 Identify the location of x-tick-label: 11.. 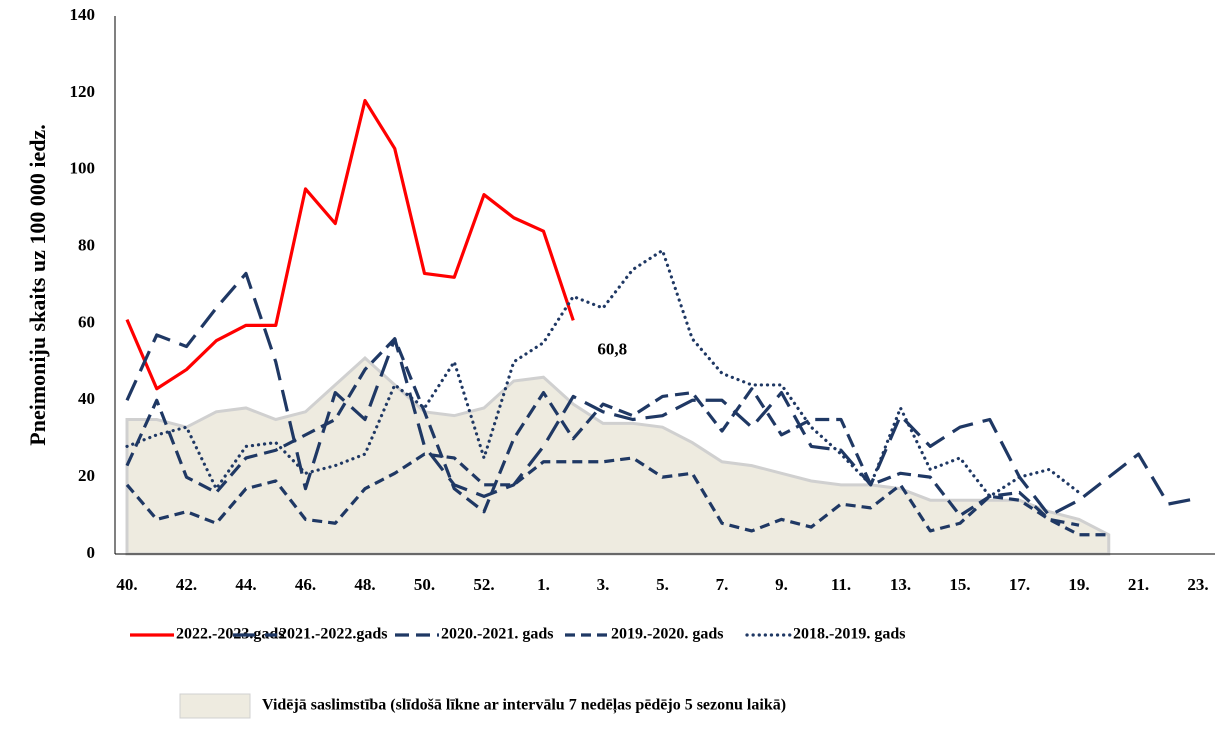
(841, 584).